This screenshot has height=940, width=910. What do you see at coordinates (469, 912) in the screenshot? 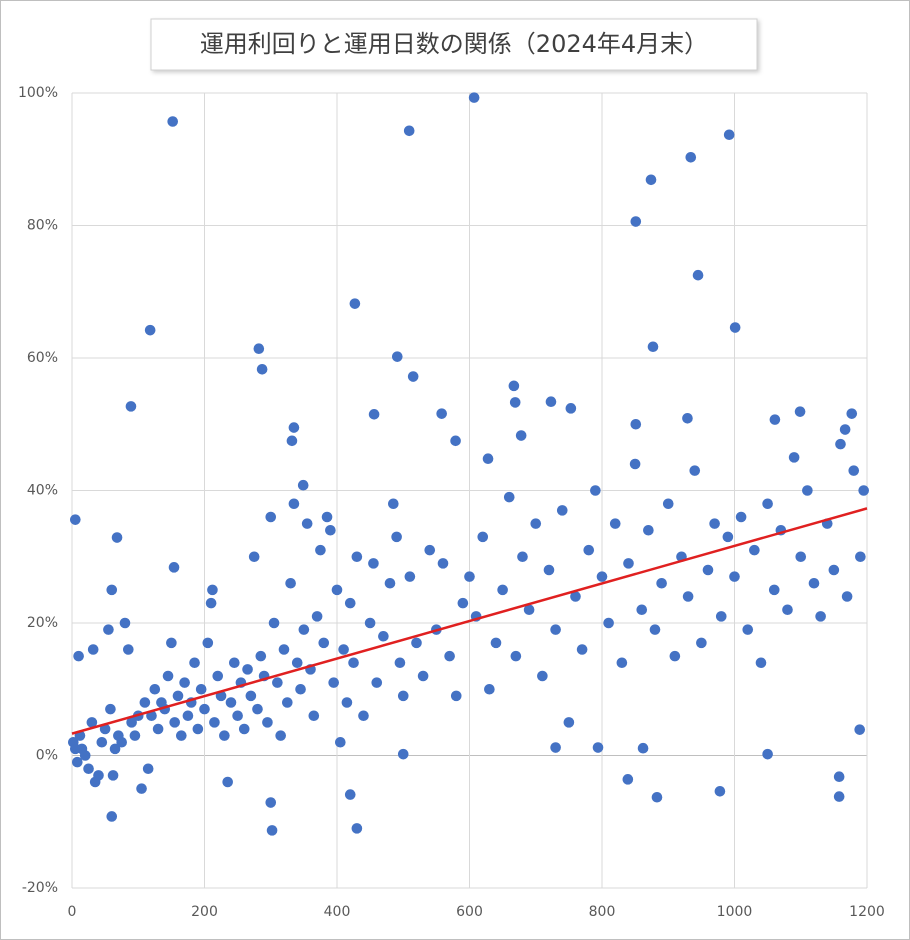
I see `x-tick-label: 600` at bounding box center [469, 912].